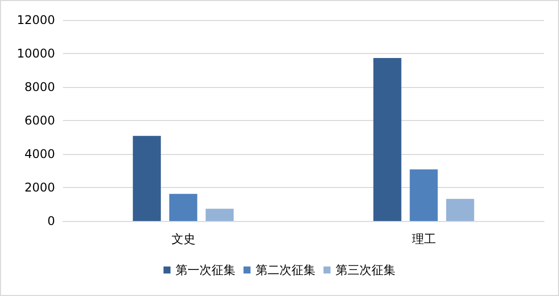 The height and width of the screenshot is (296, 559). I want to click on y-tick-label: 10000, so click(35, 53).